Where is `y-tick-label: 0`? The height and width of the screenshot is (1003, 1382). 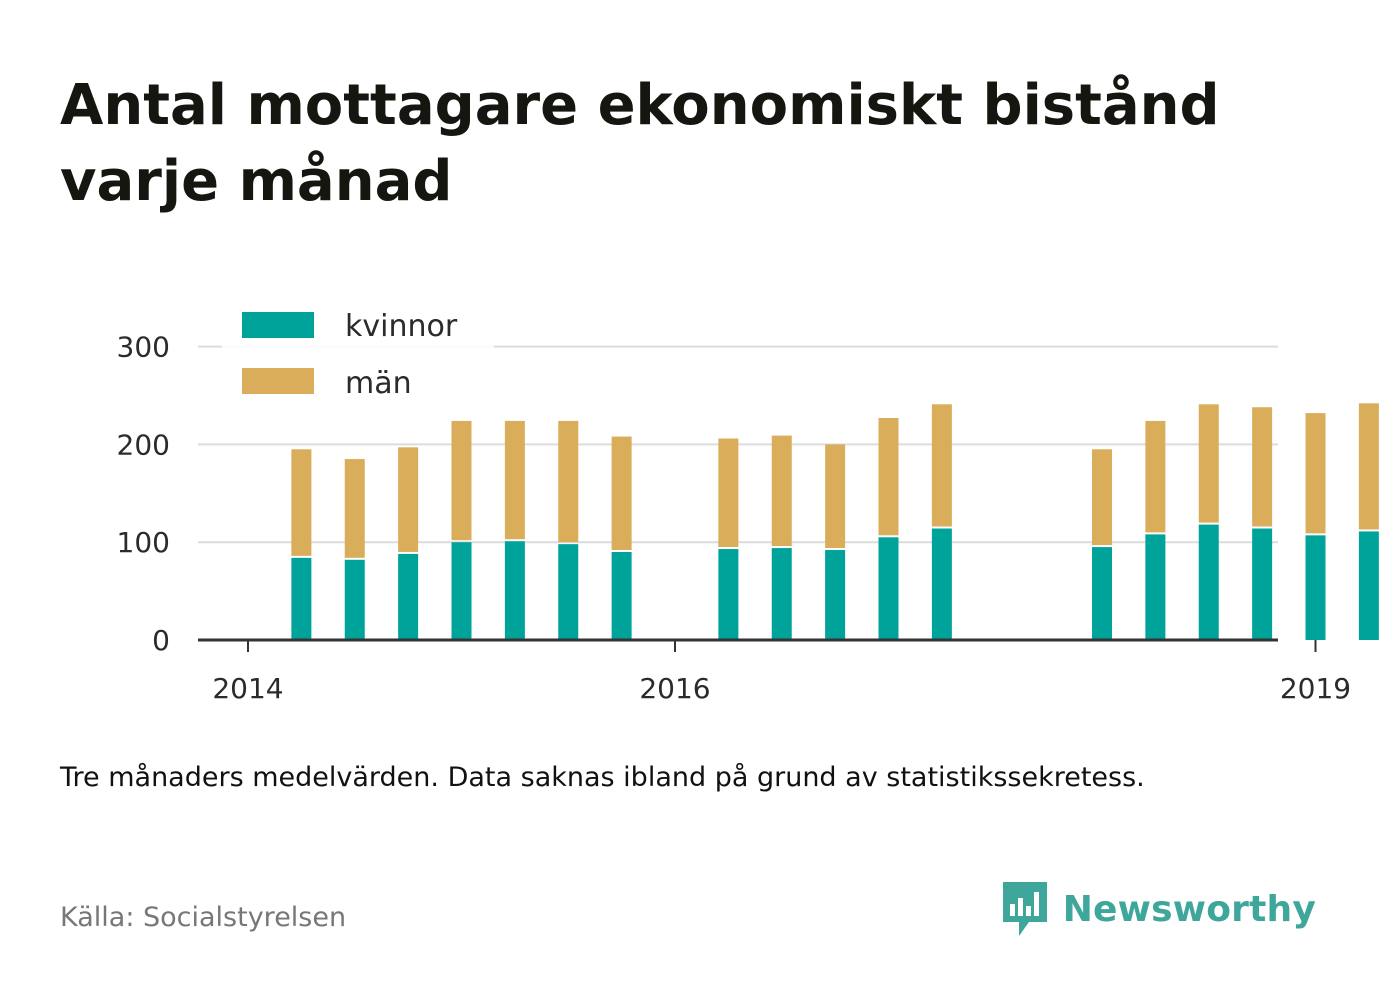 y-tick-label: 0 is located at coordinates (161, 640).